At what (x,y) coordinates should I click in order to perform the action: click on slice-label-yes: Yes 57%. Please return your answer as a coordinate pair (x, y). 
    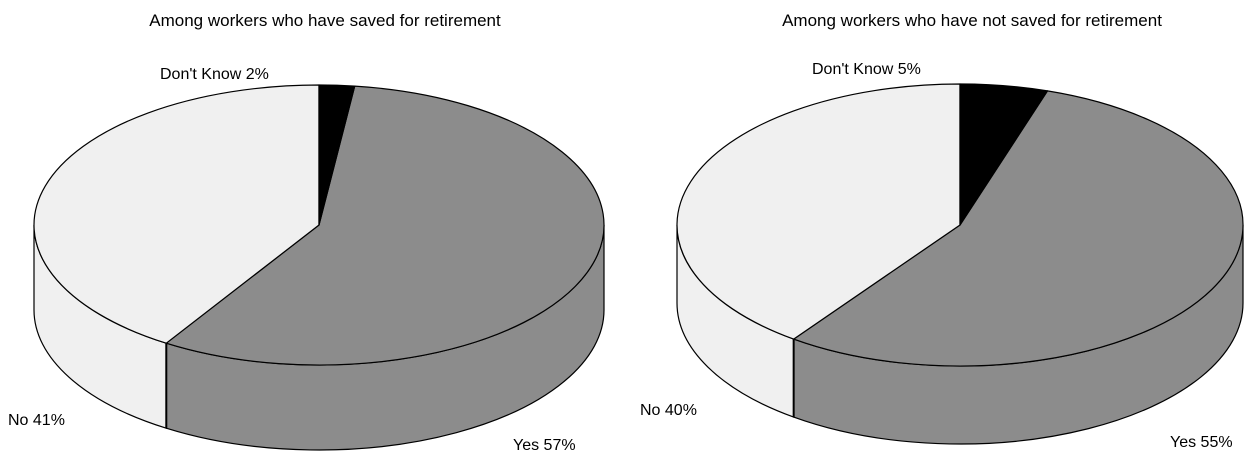
    Looking at the image, I should click on (544, 445).